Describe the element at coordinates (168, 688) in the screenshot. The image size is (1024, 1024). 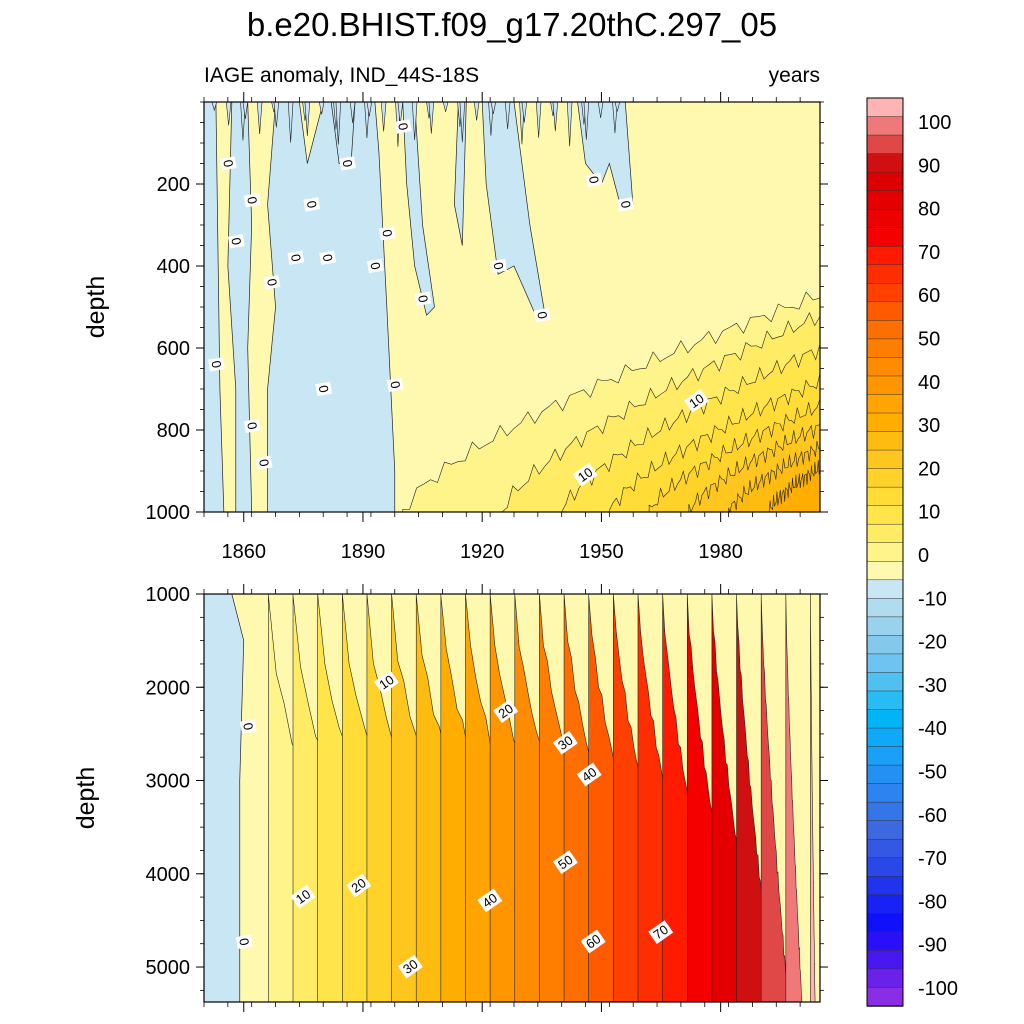
I see `y-tick-label: 2000` at that location.